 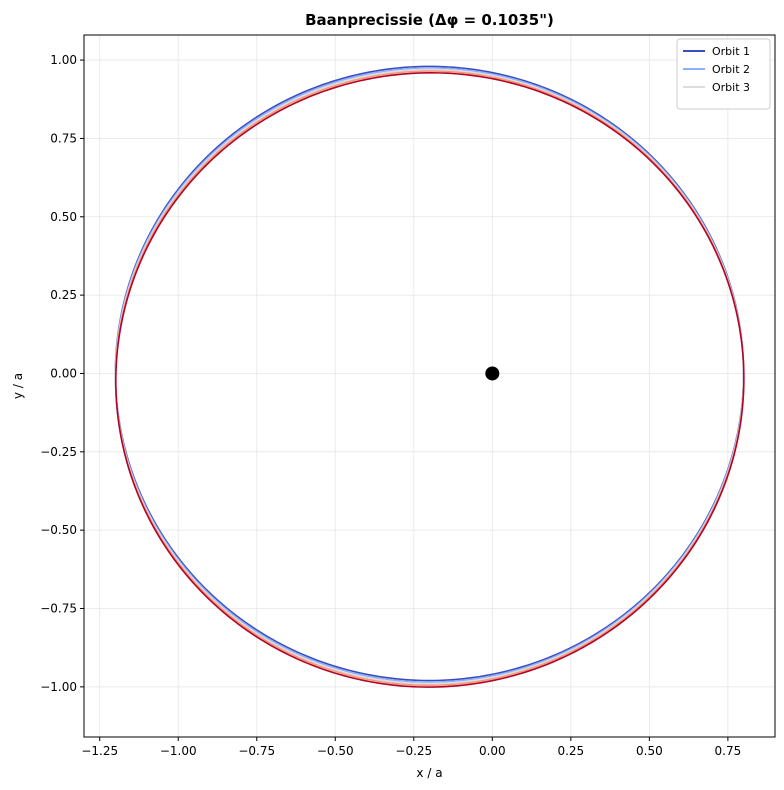 What do you see at coordinates (58, 687) in the screenshot?
I see `y-tick-label: −1.00` at bounding box center [58, 687].